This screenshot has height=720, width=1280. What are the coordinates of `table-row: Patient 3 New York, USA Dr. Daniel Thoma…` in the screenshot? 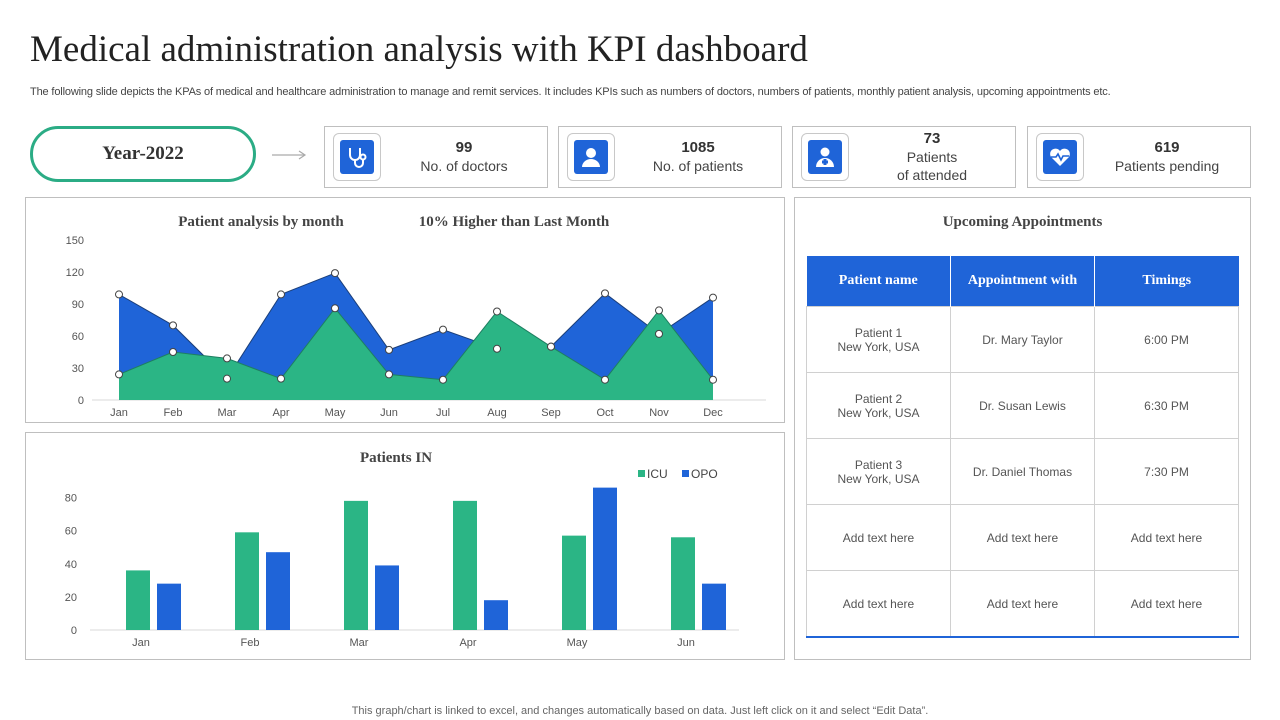 It's located at (1022, 471).